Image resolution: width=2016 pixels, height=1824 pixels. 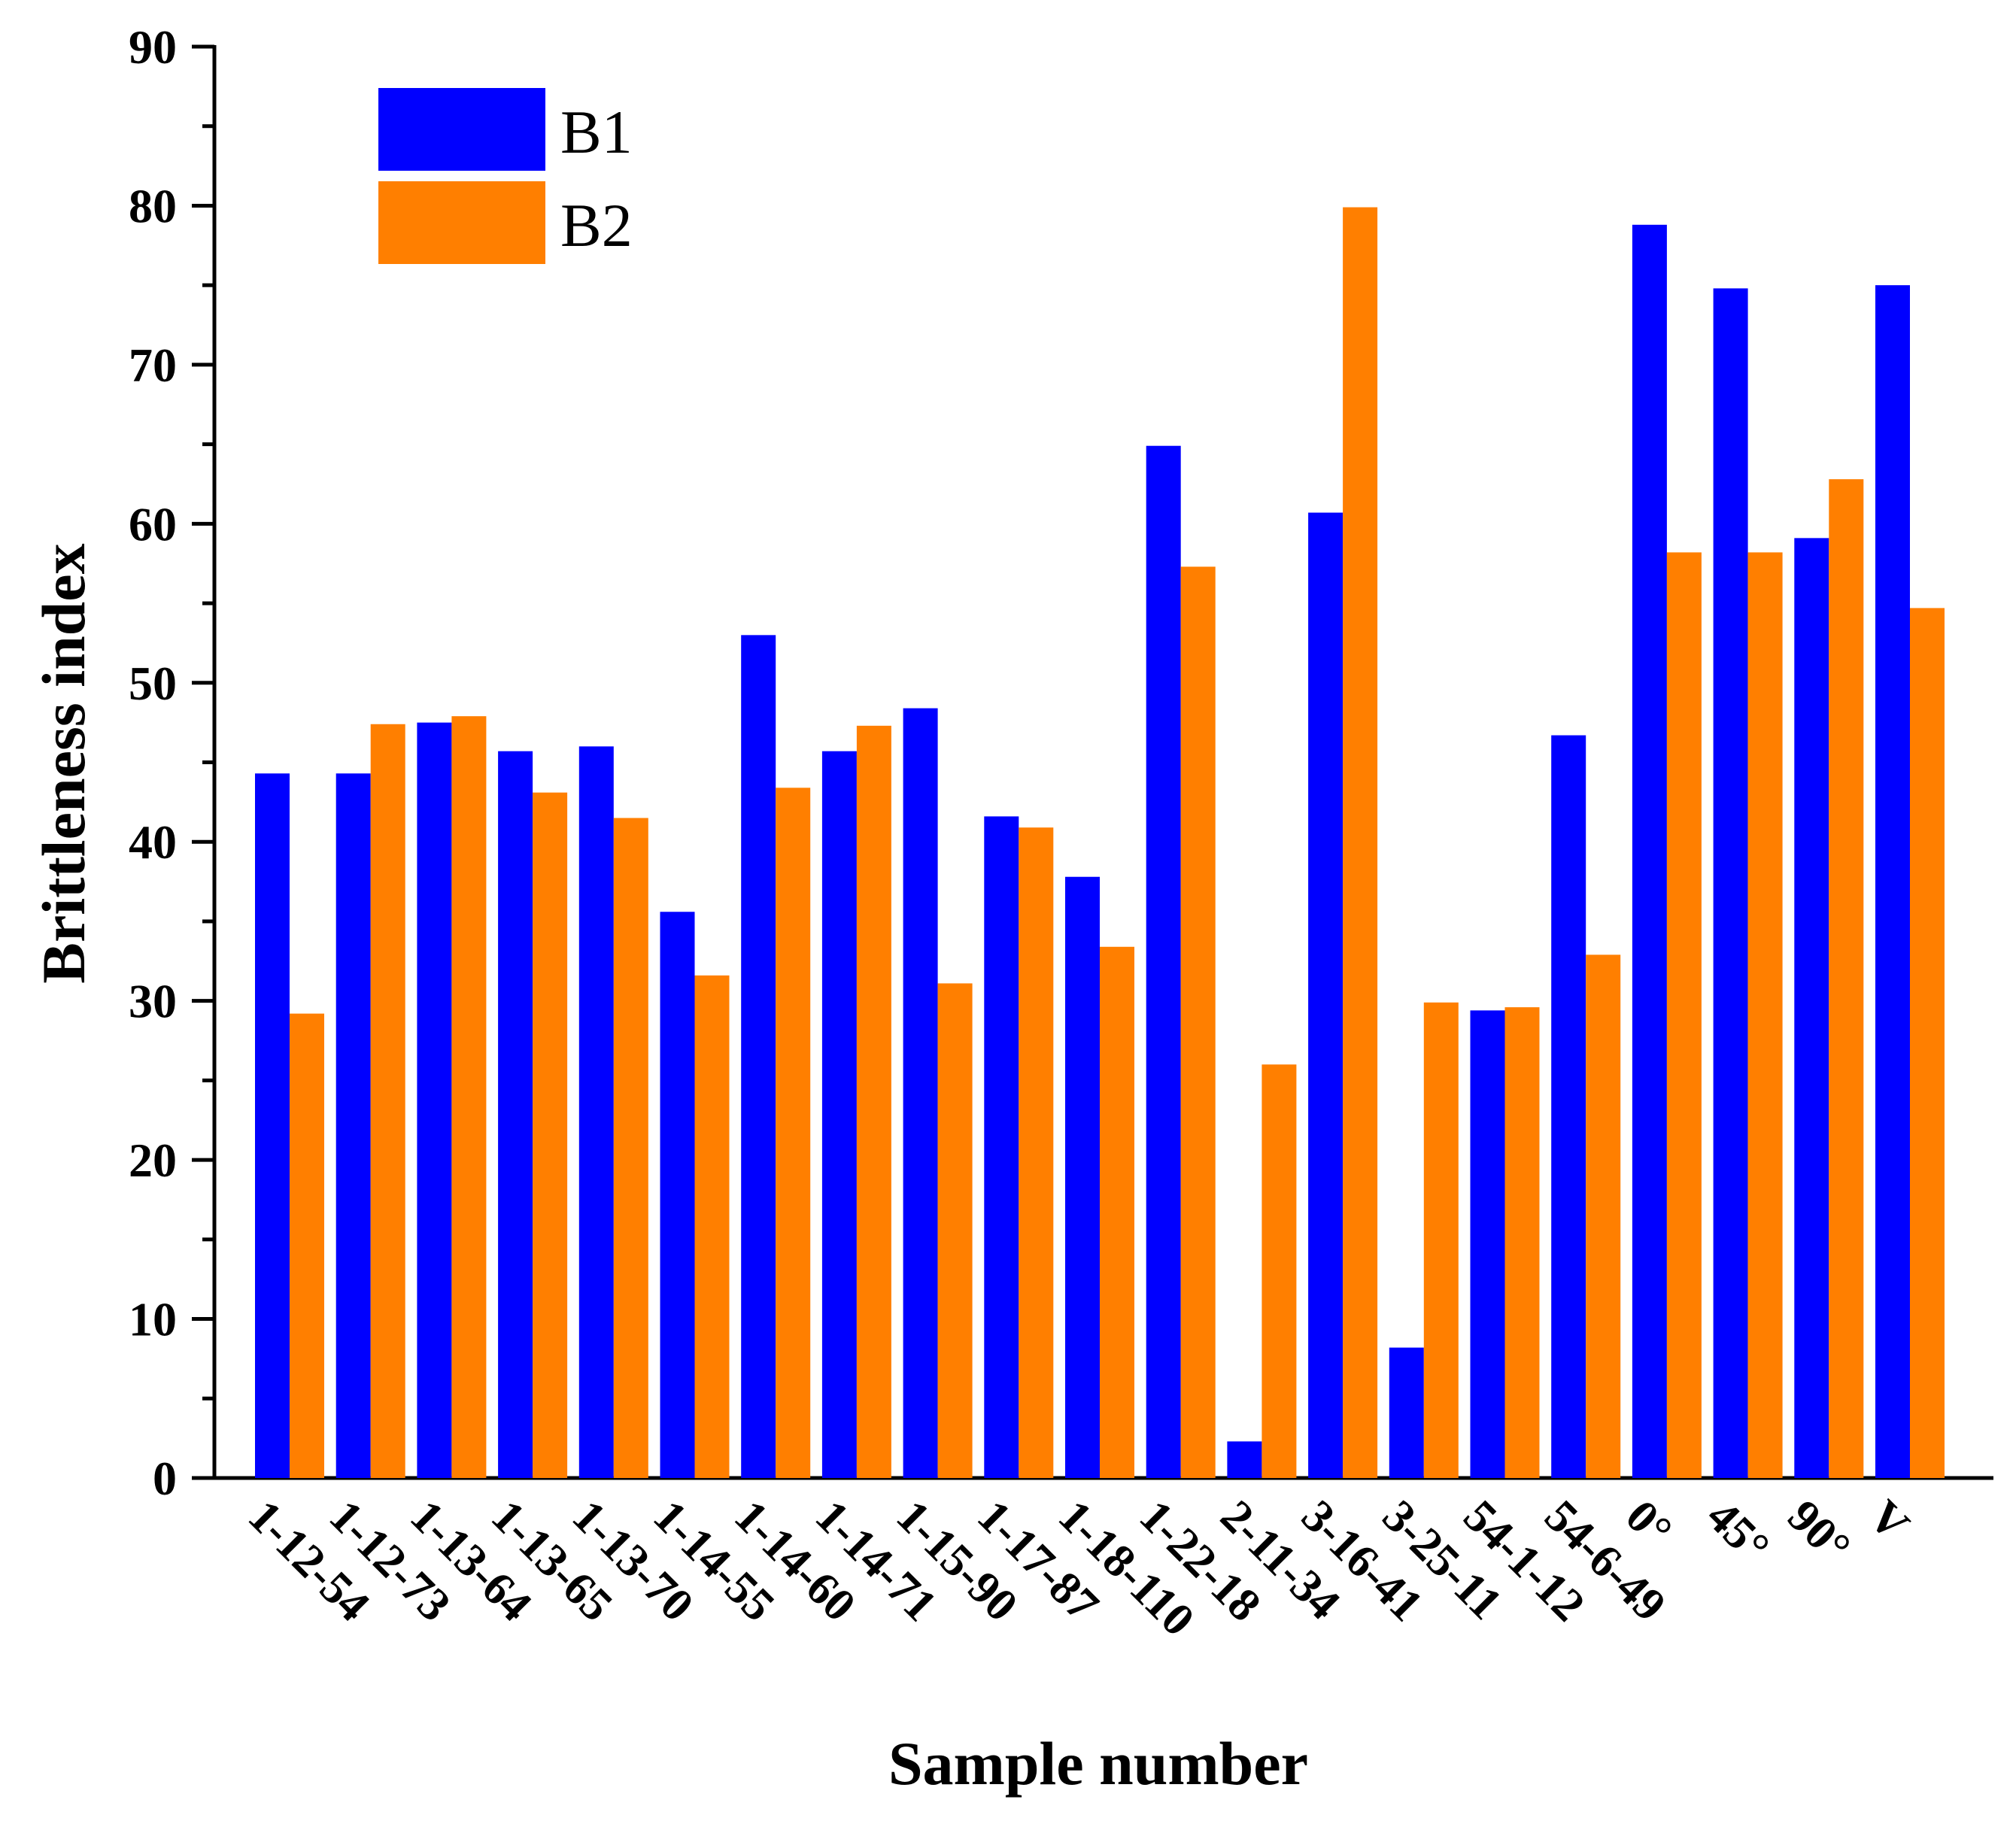 What do you see at coordinates (596, 132) in the screenshot?
I see `legend-label-b1: B1` at bounding box center [596, 132].